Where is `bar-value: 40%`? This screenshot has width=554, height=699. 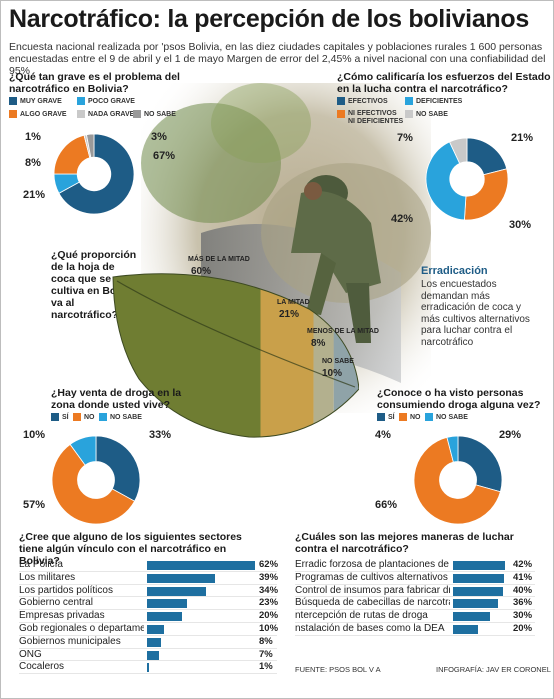 bar-value: 40% is located at coordinates (523, 590).